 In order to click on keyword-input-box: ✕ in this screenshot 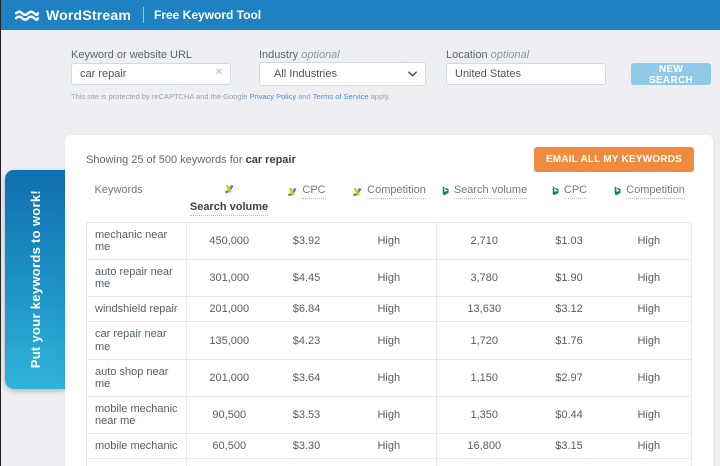, I will do `click(151, 74)`.